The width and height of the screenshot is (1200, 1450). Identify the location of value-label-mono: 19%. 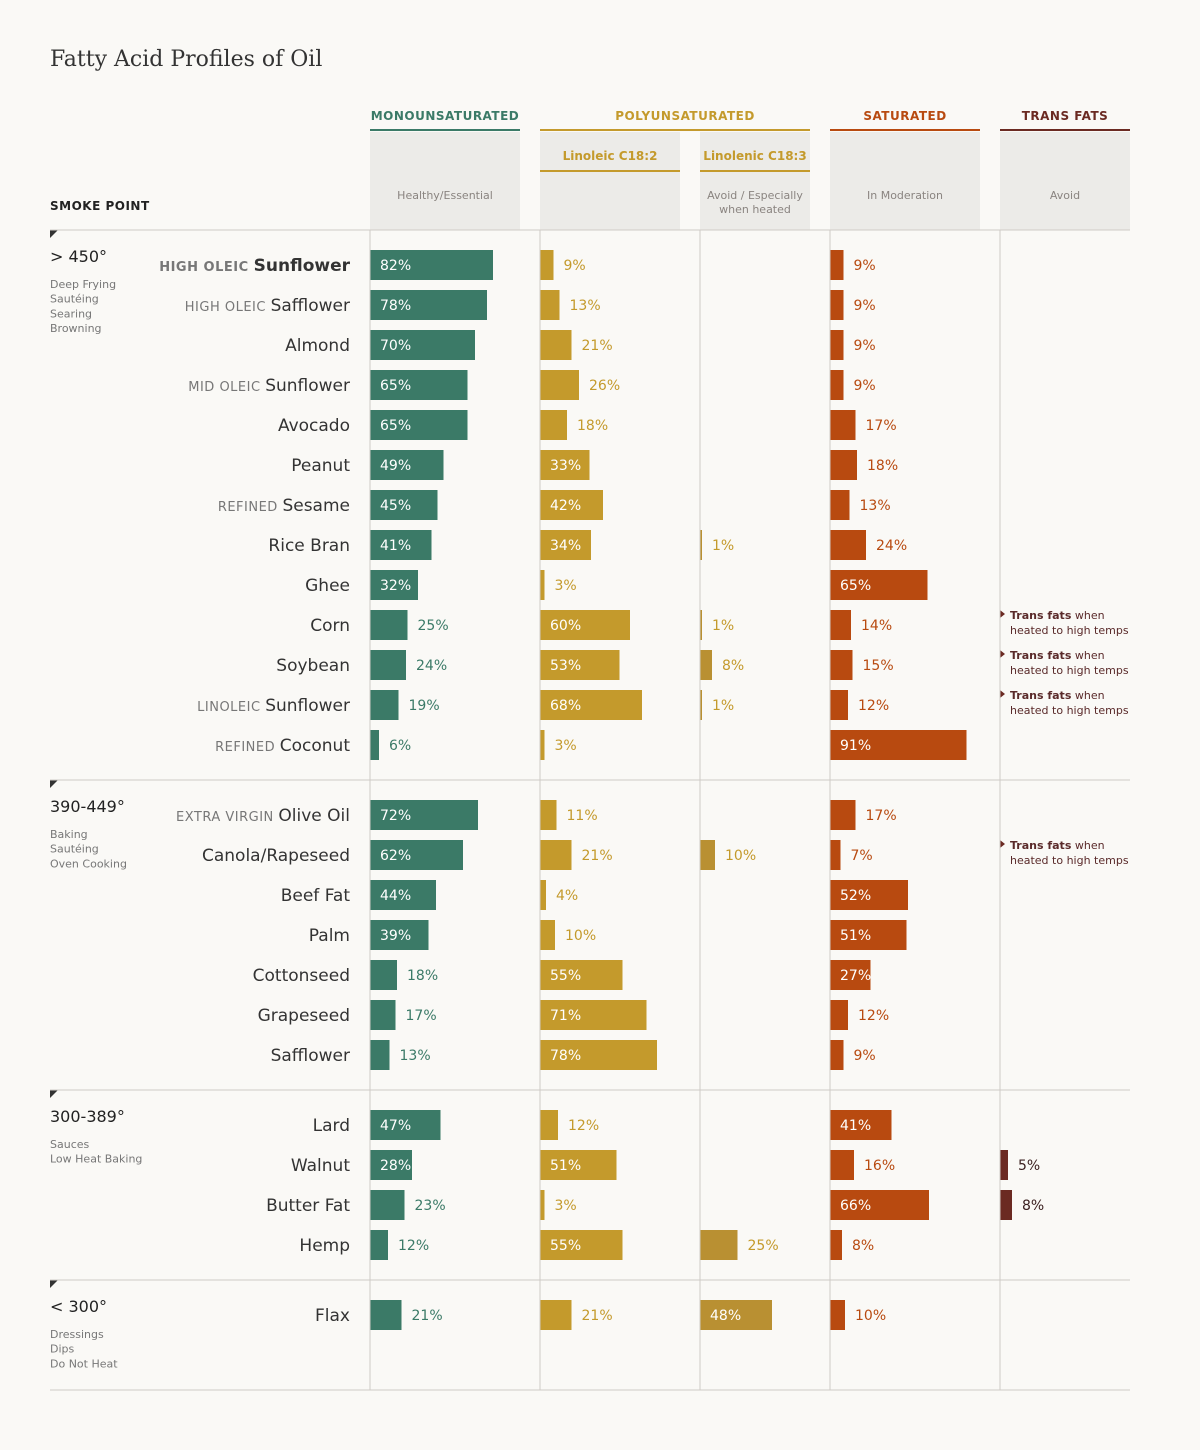
(424, 706).